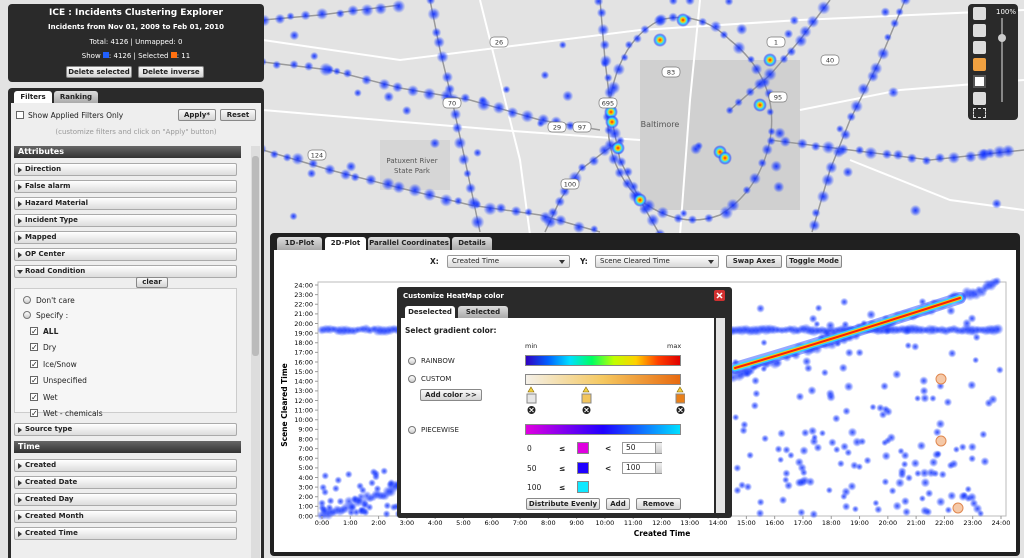  What do you see at coordinates (1002, 38) in the screenshot?
I see `zoom-handle` at bounding box center [1002, 38].